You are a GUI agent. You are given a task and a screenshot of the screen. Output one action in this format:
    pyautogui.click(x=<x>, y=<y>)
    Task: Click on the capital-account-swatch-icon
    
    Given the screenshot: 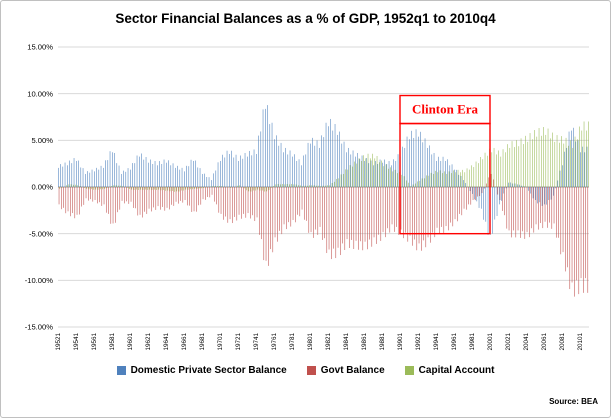 What is the action you would take?
    pyautogui.click(x=409, y=370)
    